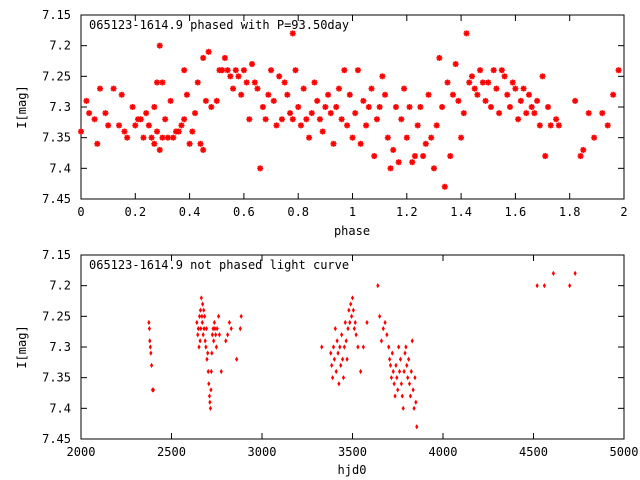  Describe the element at coordinates (244, 212) in the screenshot. I see `x-tick-label: 0.6` at that location.